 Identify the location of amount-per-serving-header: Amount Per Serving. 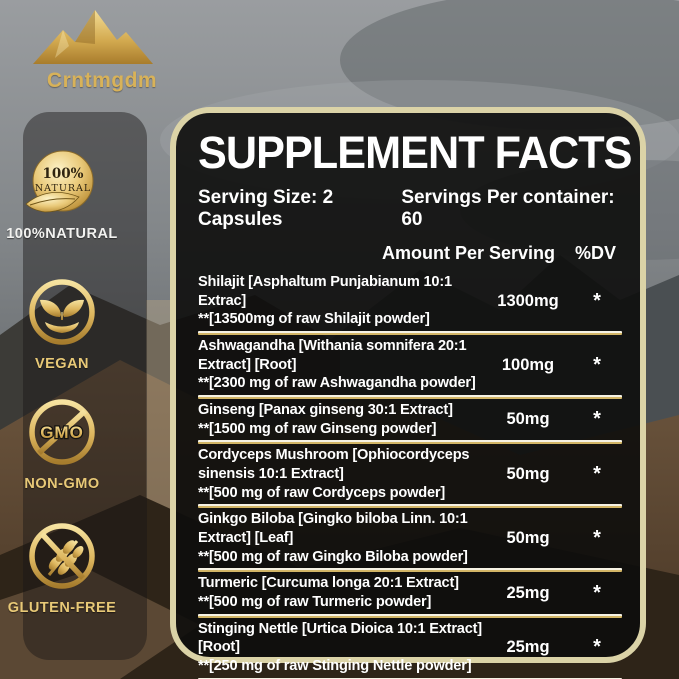
(468, 253).